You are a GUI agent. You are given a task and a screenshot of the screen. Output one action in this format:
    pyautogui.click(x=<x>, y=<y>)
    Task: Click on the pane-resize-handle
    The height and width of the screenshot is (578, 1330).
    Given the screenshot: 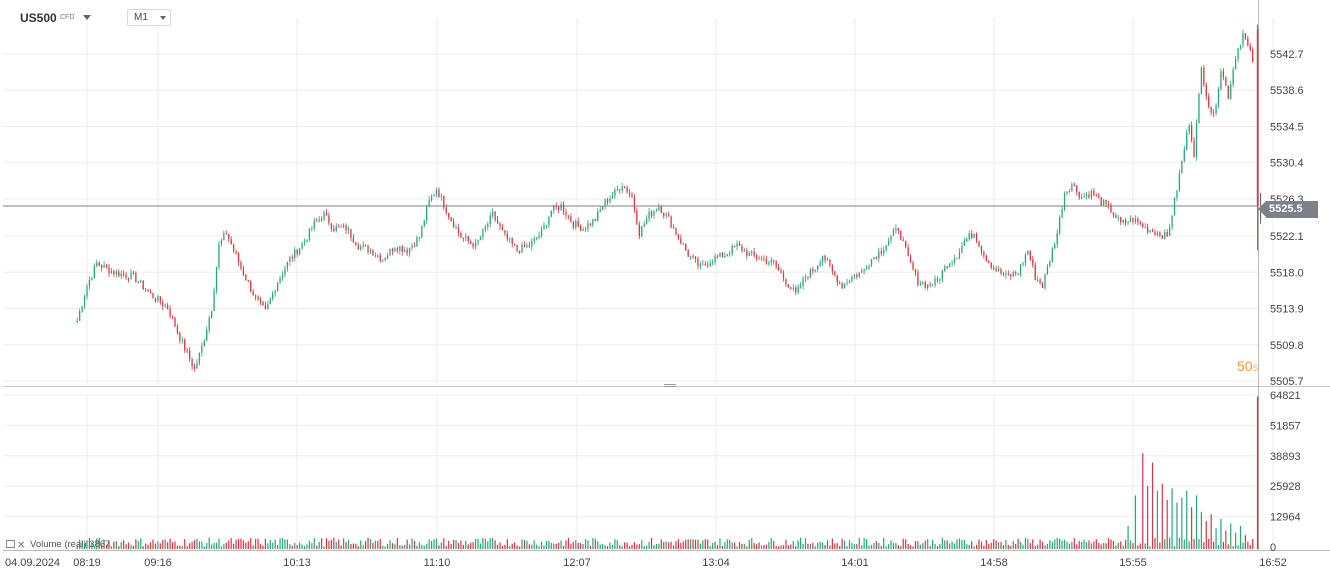 What is the action you would take?
    pyautogui.click(x=670, y=385)
    